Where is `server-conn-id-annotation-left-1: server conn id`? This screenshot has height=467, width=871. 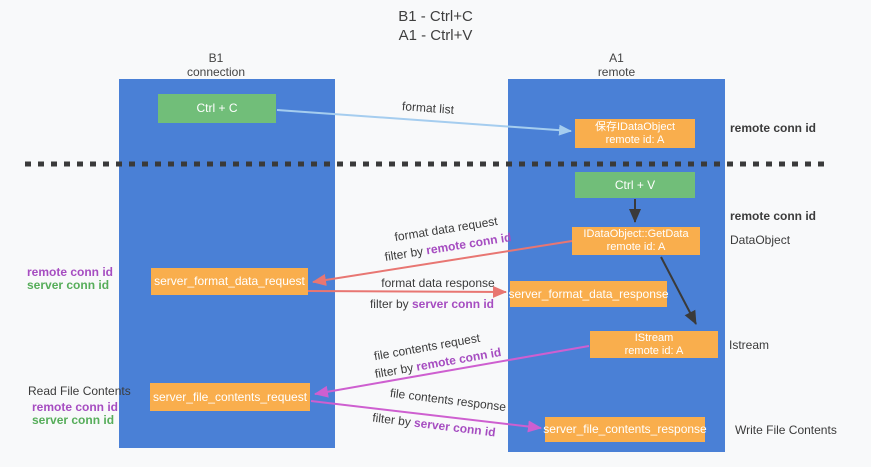
server-conn-id-annotation-left-1: server conn id is located at coordinates (68, 285).